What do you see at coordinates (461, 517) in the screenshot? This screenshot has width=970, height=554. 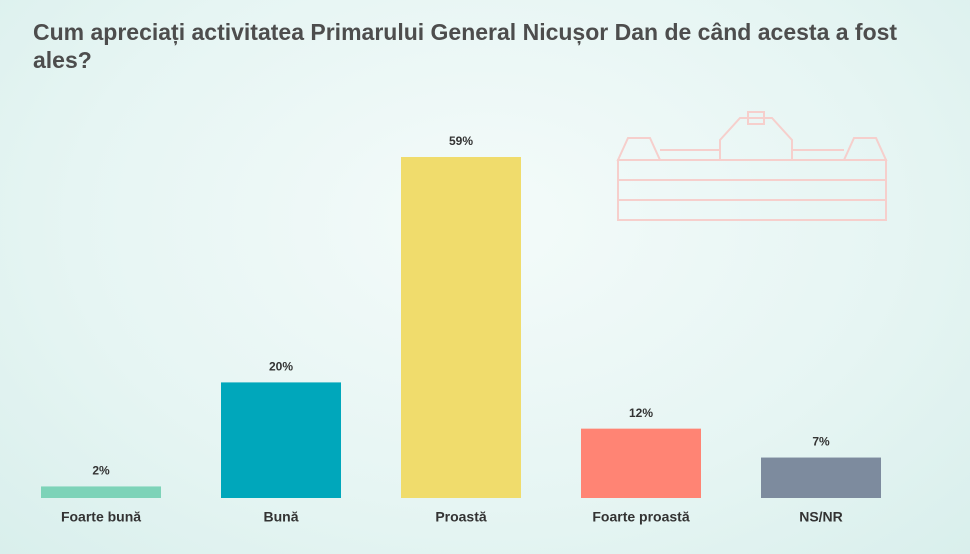 I see `x-tick-label: Proastă` at bounding box center [461, 517].